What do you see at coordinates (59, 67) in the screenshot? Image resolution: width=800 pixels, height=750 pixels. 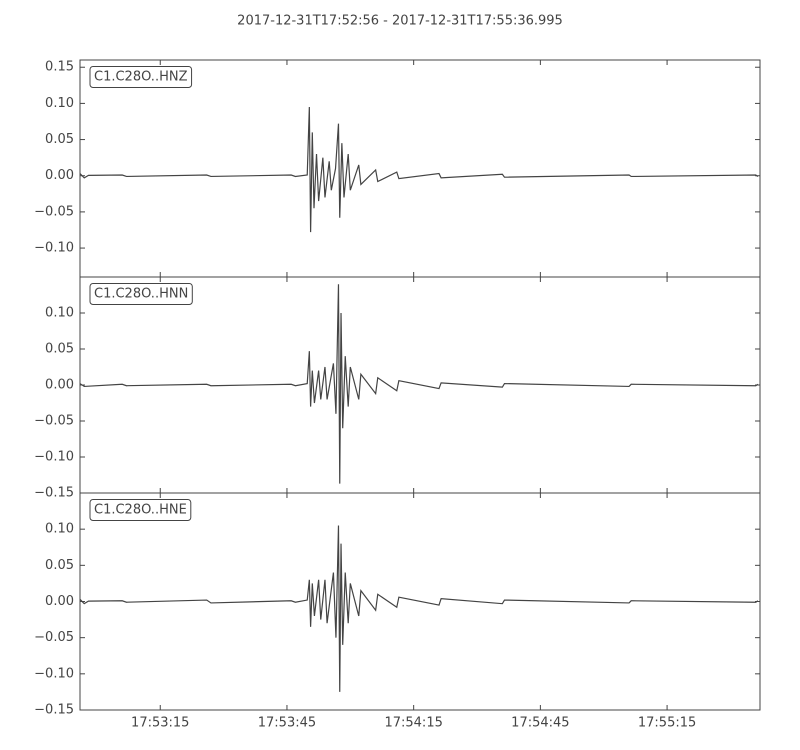 I see `y-tick-label: 0.15` at bounding box center [59, 67].